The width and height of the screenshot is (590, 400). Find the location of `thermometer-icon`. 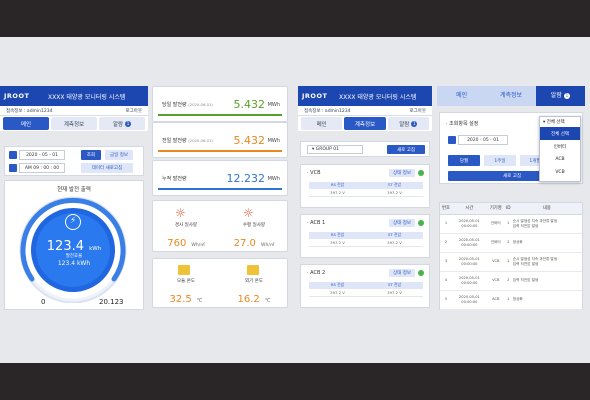

thermometer-icon is located at coordinates (253, 270).